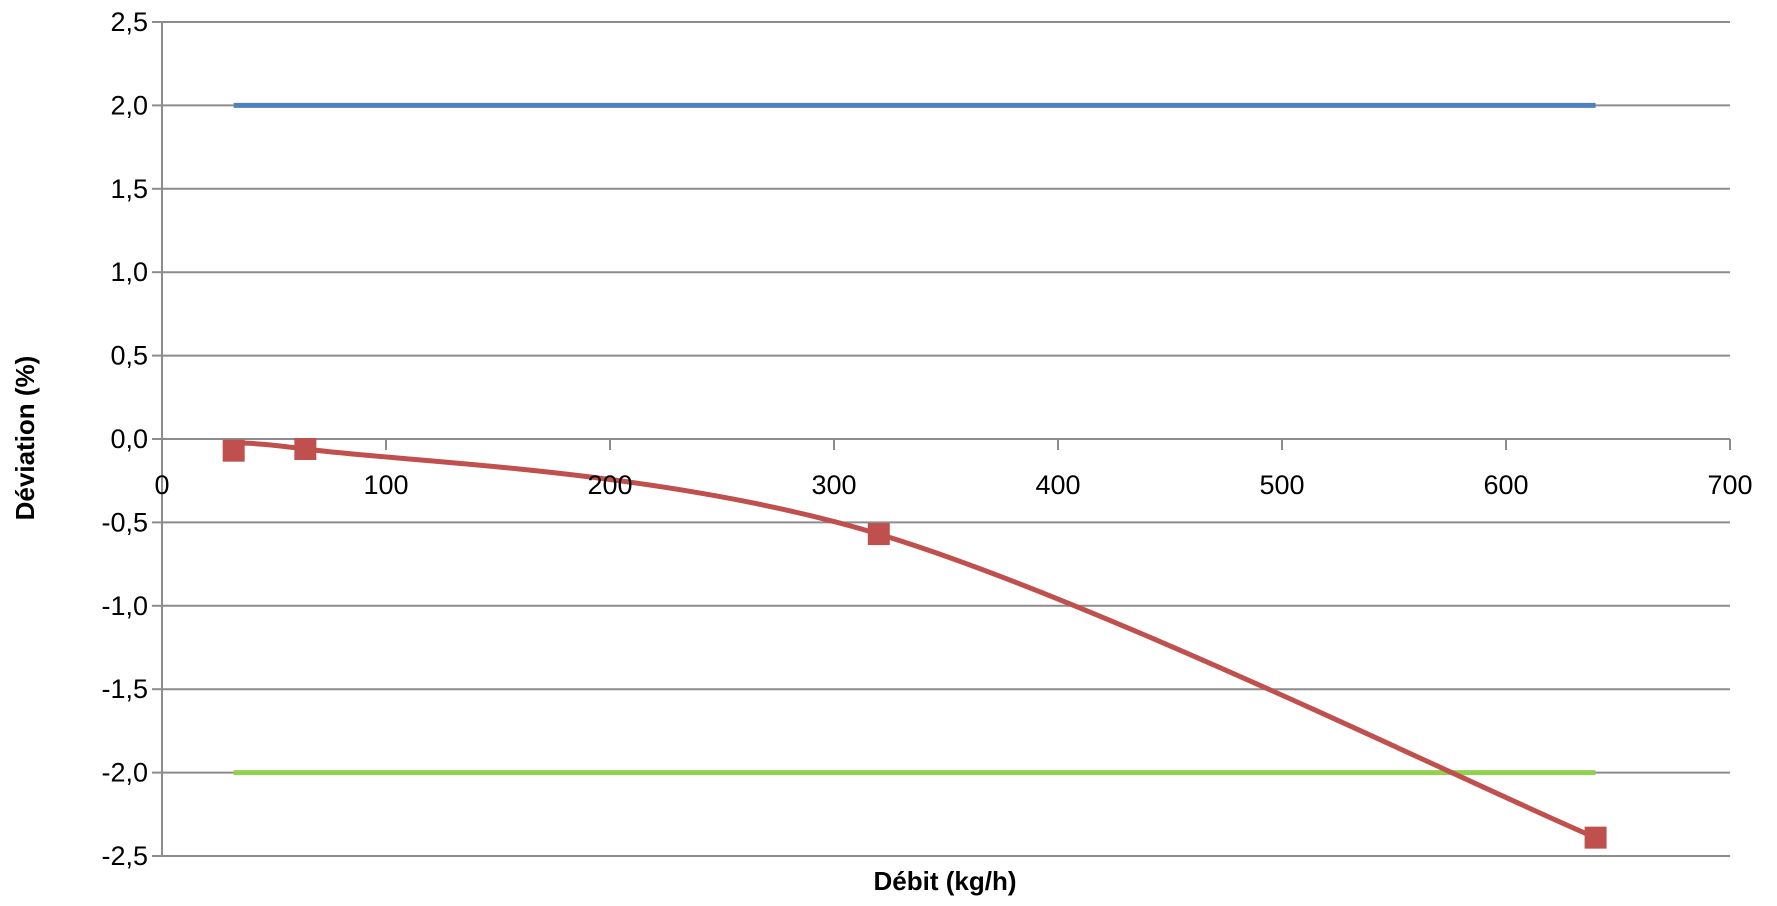 This screenshot has height=906, width=1777. I want to click on x-tick-label: 200, so click(609, 485).